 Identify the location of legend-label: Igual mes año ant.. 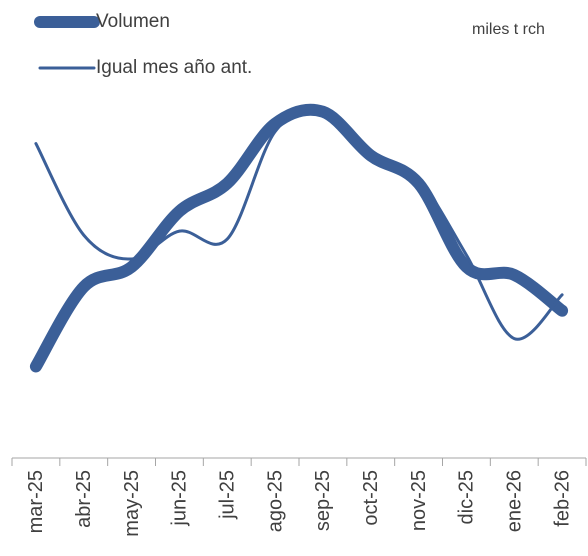
(174, 67).